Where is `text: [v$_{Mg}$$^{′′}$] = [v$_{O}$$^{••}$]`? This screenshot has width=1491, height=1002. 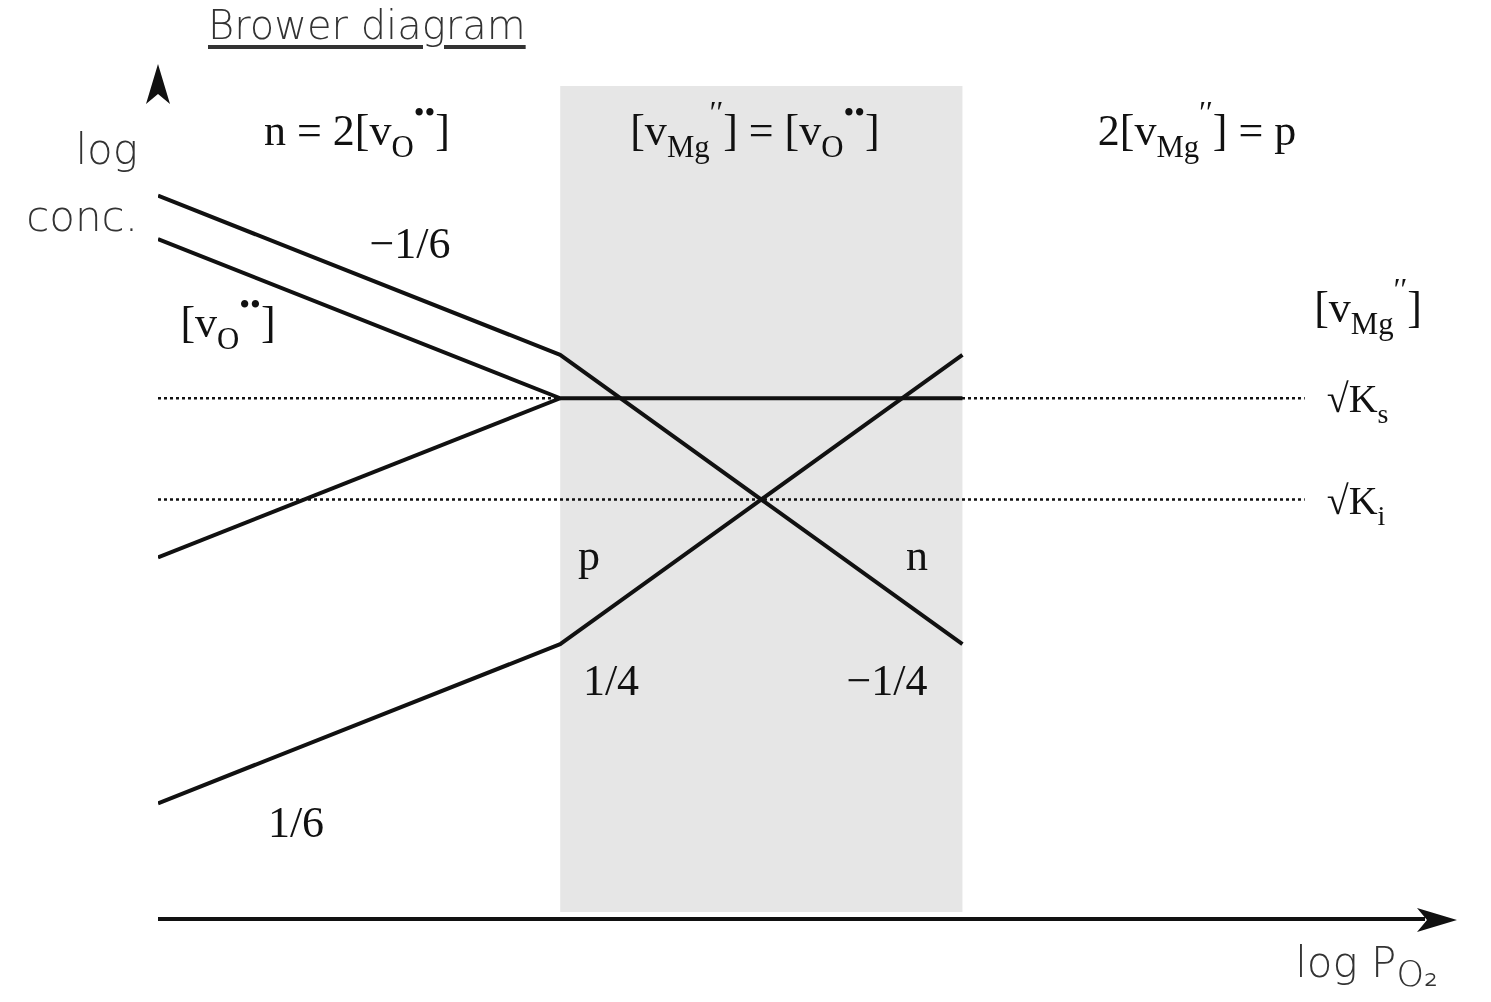 text: [v$_{Mg}$$^{′′}$] = [v$_{O}$$^{••}$] is located at coordinates (755, 130).